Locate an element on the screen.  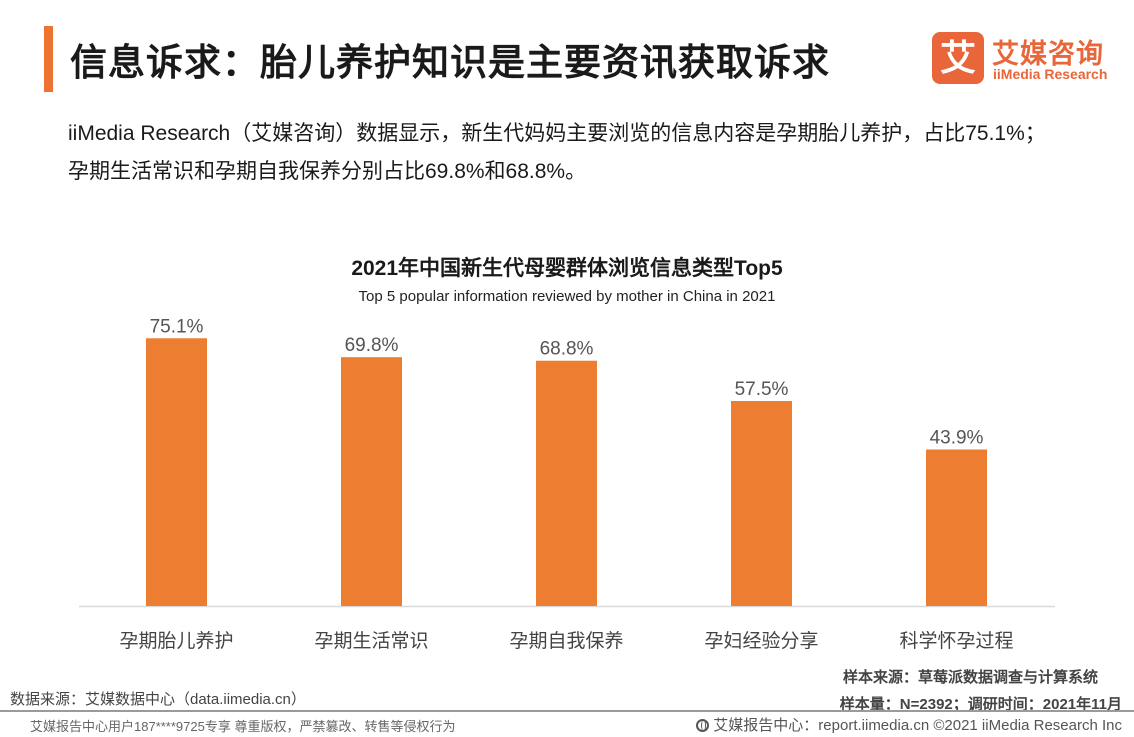
data-label-1: 75.1% is located at coordinates (177, 326).